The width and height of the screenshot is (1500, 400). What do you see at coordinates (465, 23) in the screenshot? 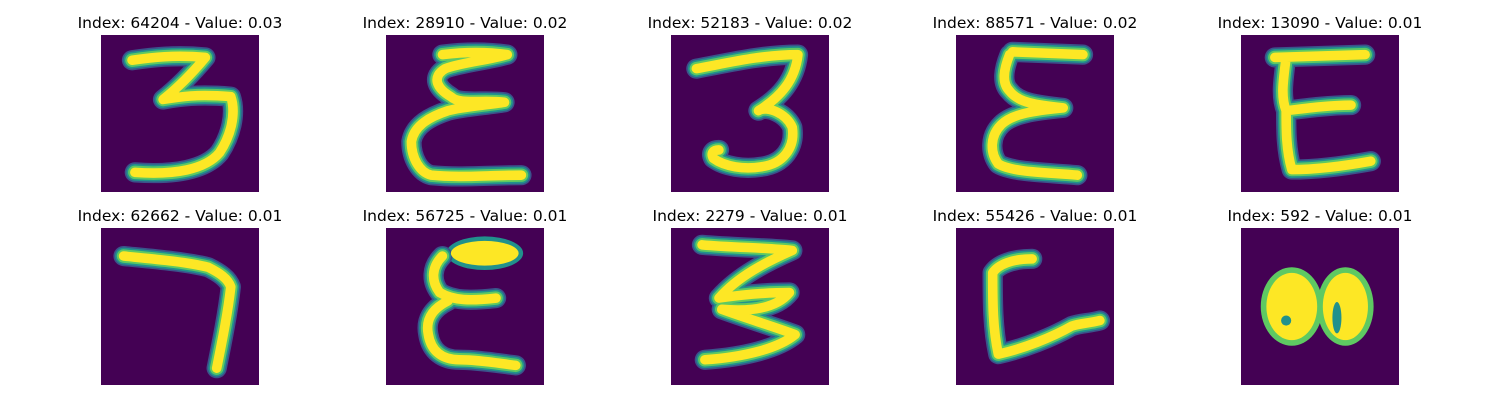
I see `panel-title: Index: 28910 - Value: 0.02` at bounding box center [465, 23].